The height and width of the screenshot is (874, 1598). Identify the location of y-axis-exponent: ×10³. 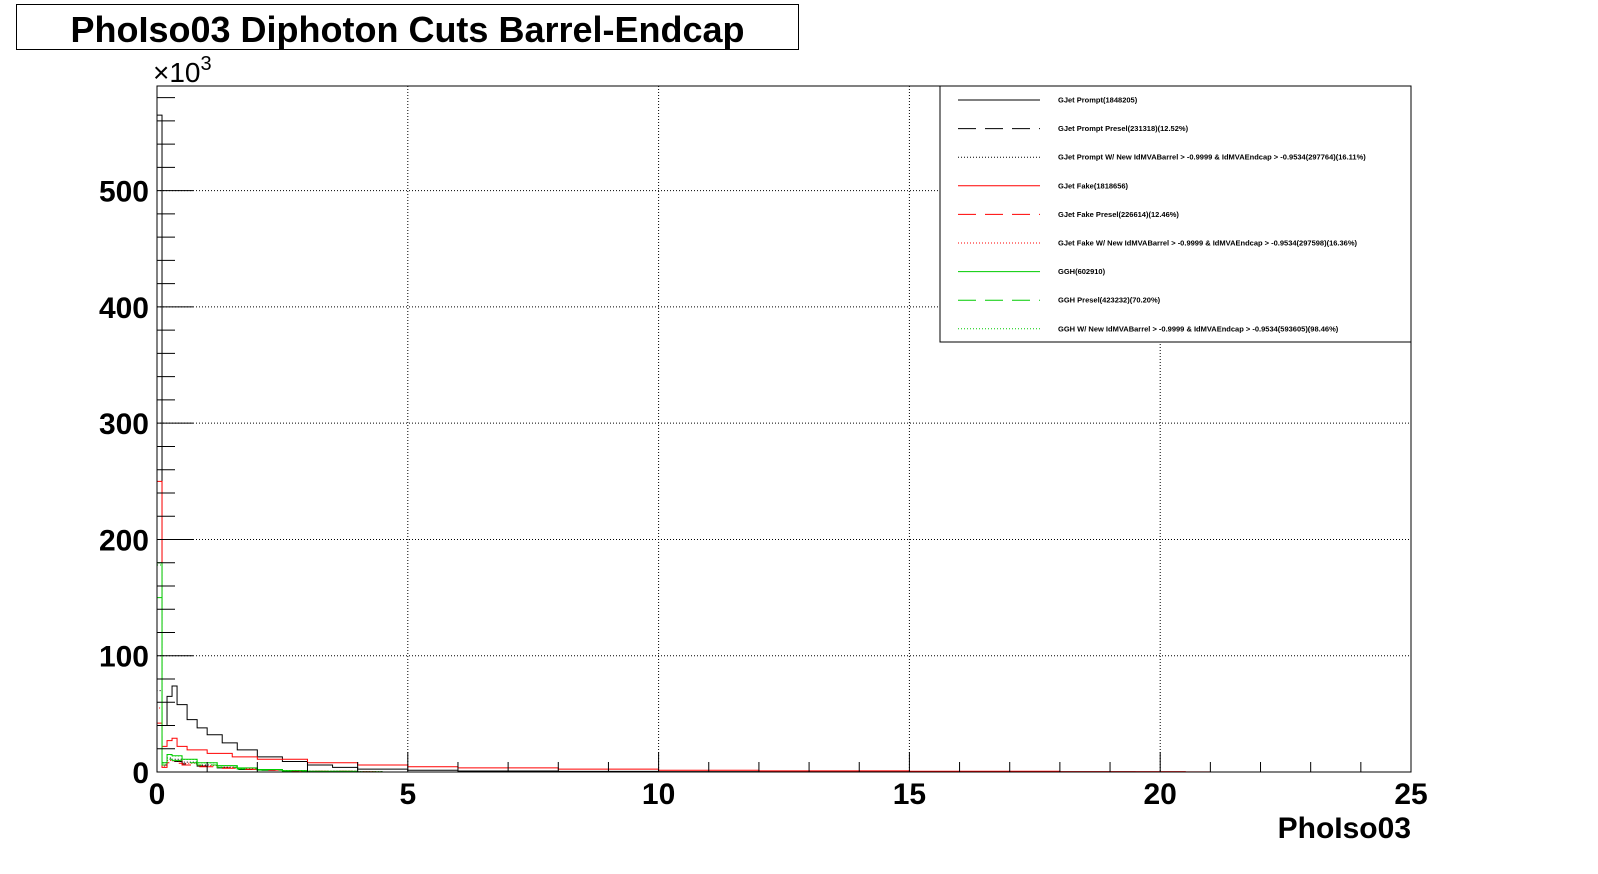
(182, 70).